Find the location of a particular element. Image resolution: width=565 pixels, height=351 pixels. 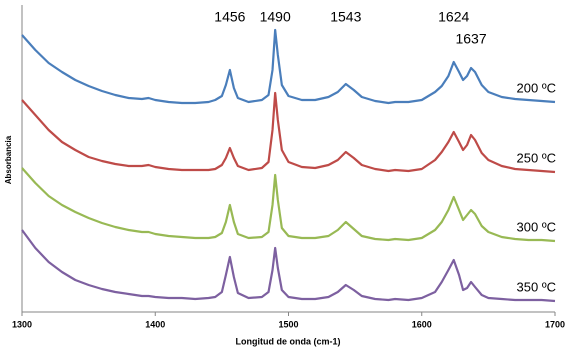

x-tick-label: 1600 is located at coordinates (422, 324).